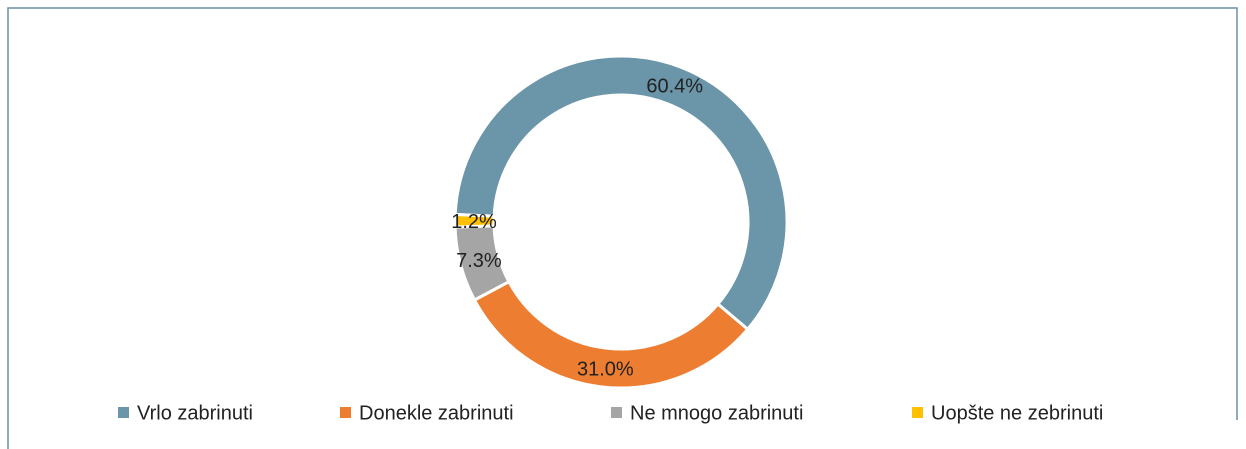 The image size is (1246, 449). Describe the element at coordinates (605, 369) in the screenshot. I see `data-label: 31.0%` at that location.